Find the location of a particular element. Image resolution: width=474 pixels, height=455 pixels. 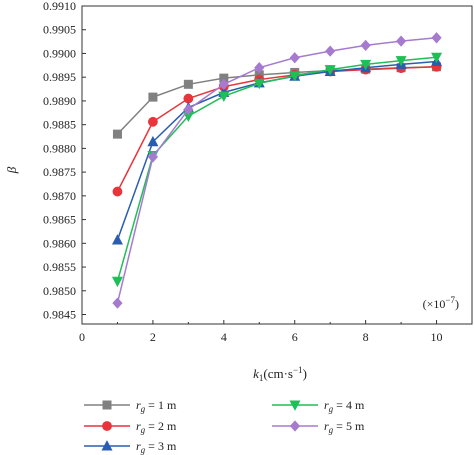

y-tick-label: 0.9865 is located at coordinates (59, 220).